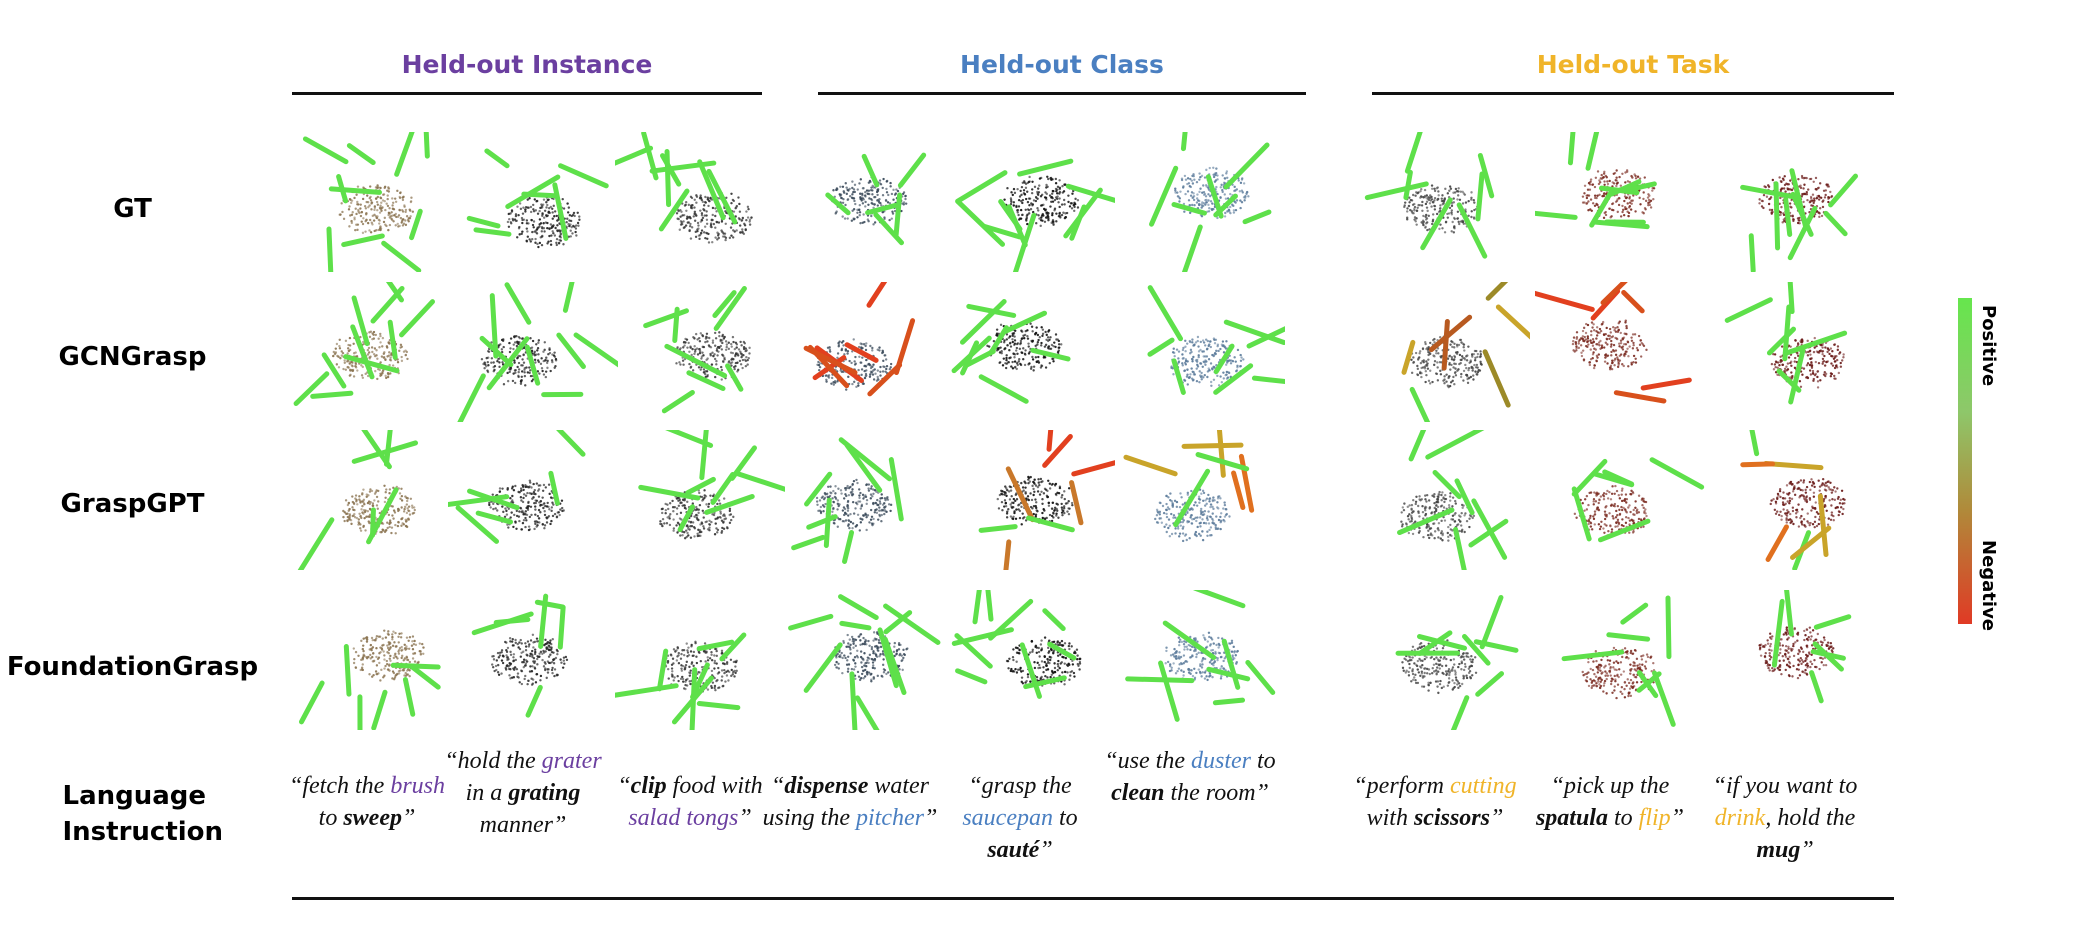 The height and width of the screenshot is (930, 2078). I want to click on instruction-text: clean, so click(1138, 793).